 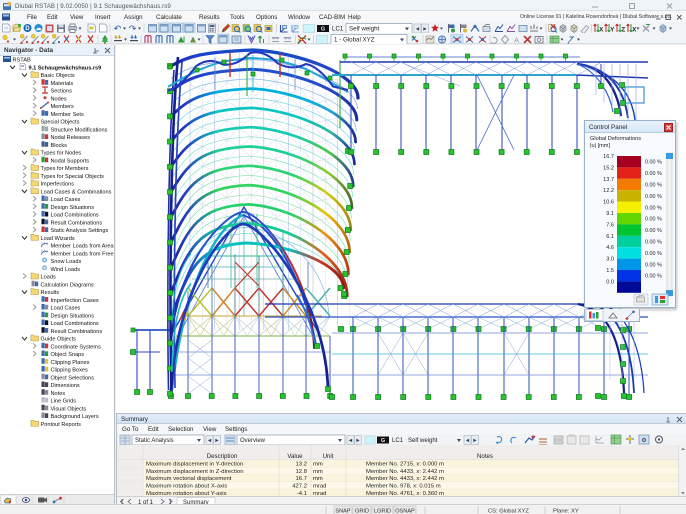 I want to click on svg-text: 10.6, so click(x=608, y=203).